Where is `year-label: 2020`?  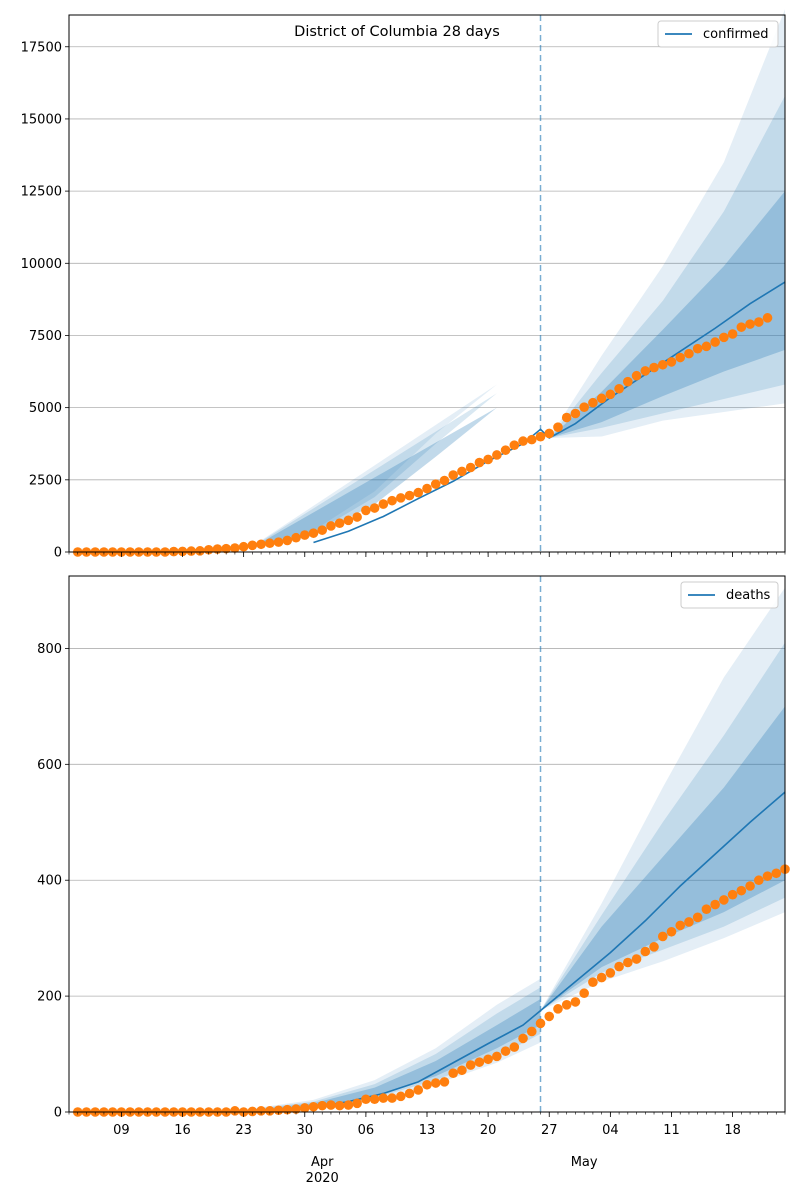
year-label: 2020 is located at coordinates (322, 1178).